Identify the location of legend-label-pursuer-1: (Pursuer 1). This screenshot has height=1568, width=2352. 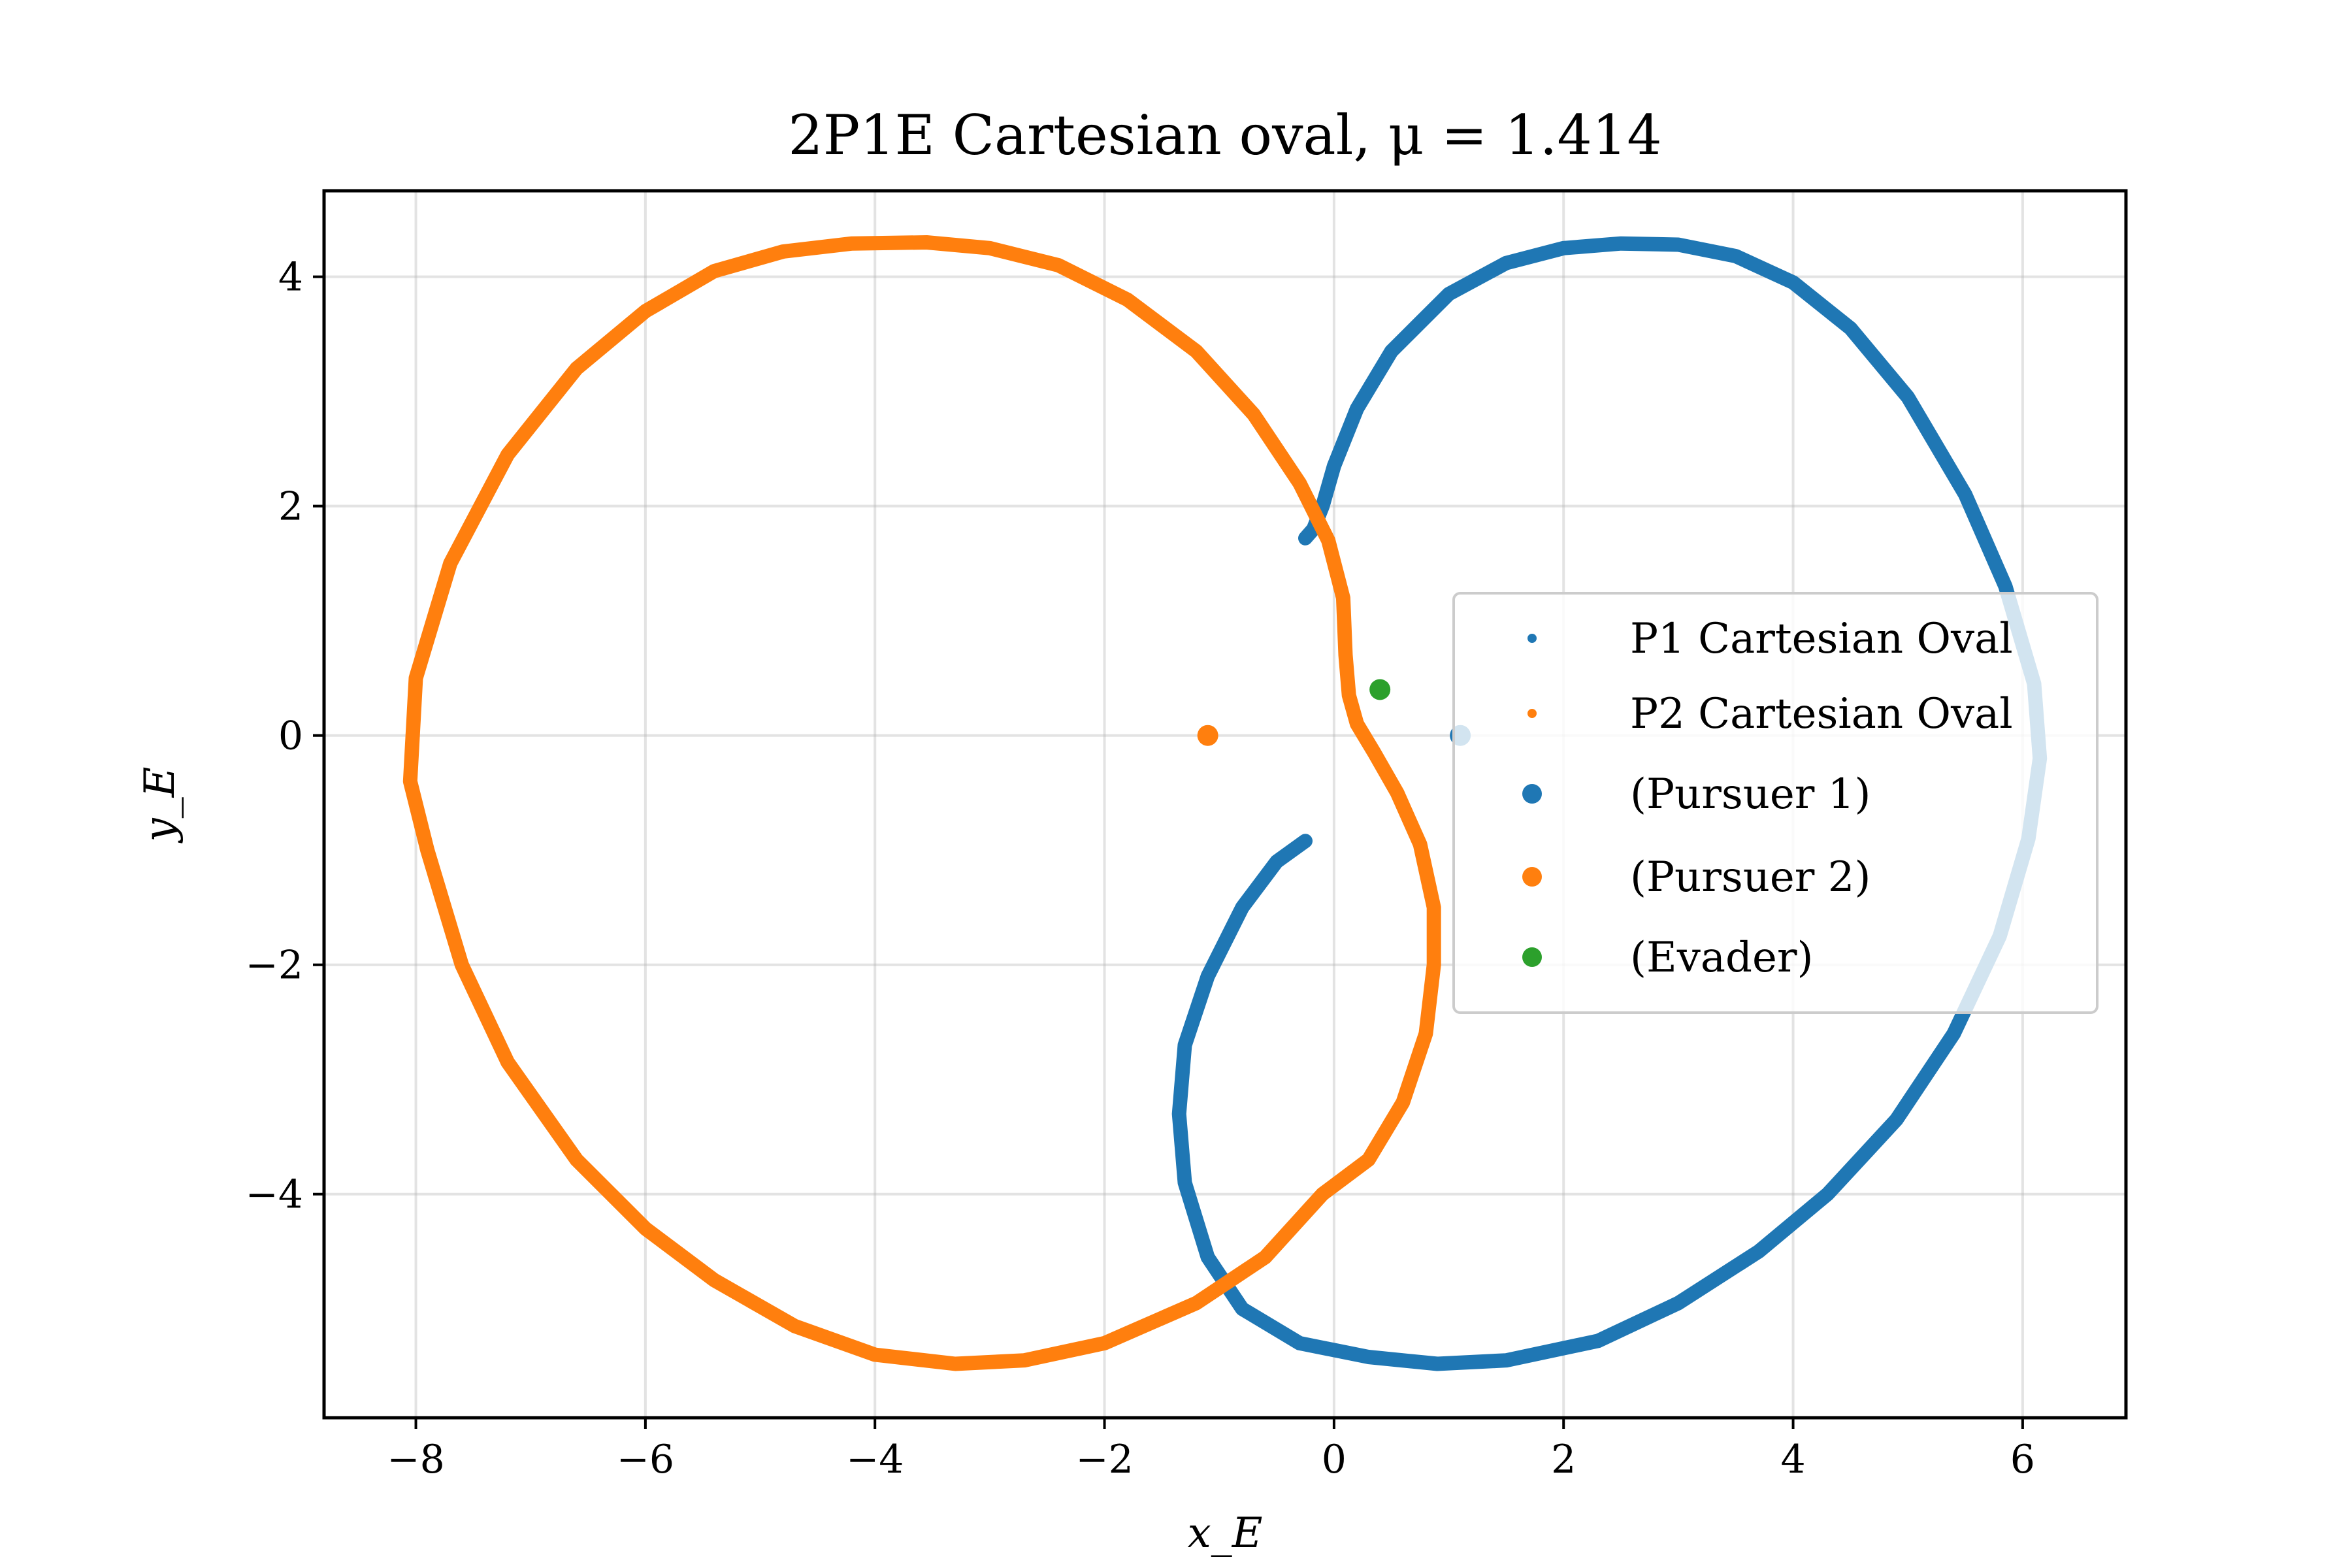
(1750, 794).